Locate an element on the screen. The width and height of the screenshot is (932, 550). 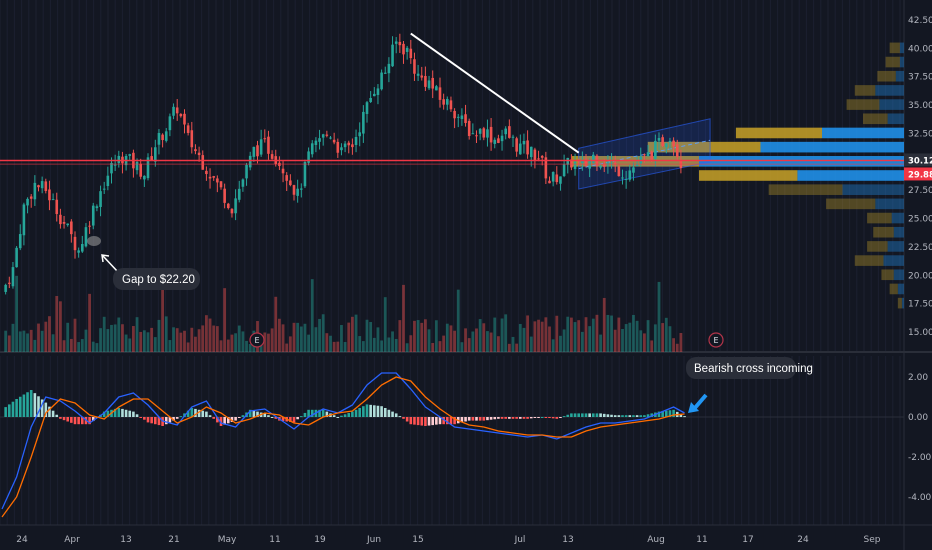
gap-callout-text: Gap to $22.20 is located at coordinates (158, 280).